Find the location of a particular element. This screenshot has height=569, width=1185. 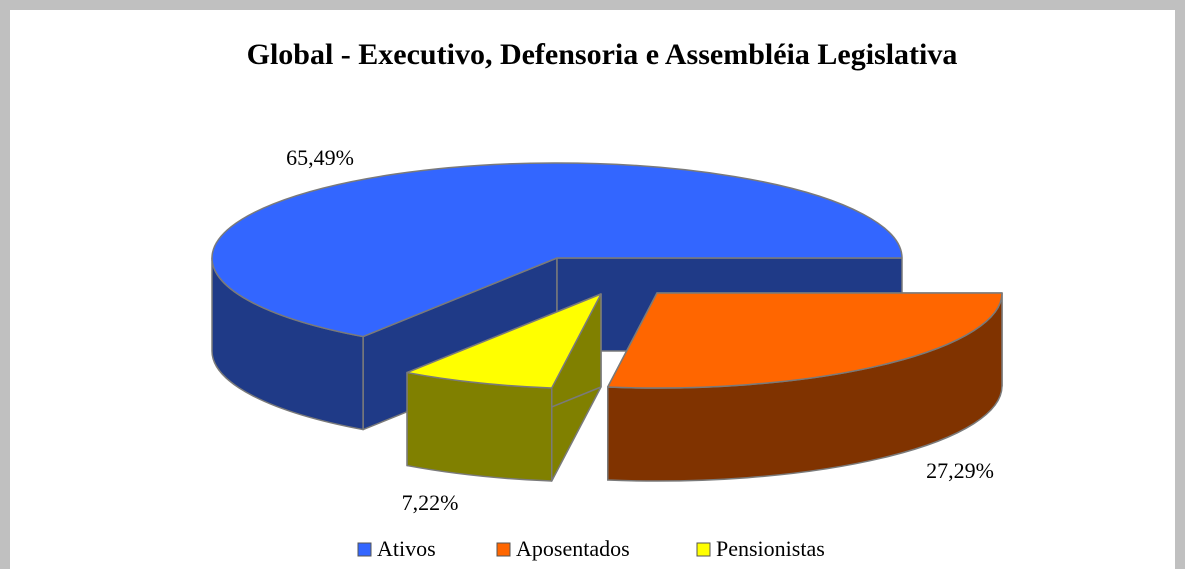

data-label: 27,29% is located at coordinates (960, 470).